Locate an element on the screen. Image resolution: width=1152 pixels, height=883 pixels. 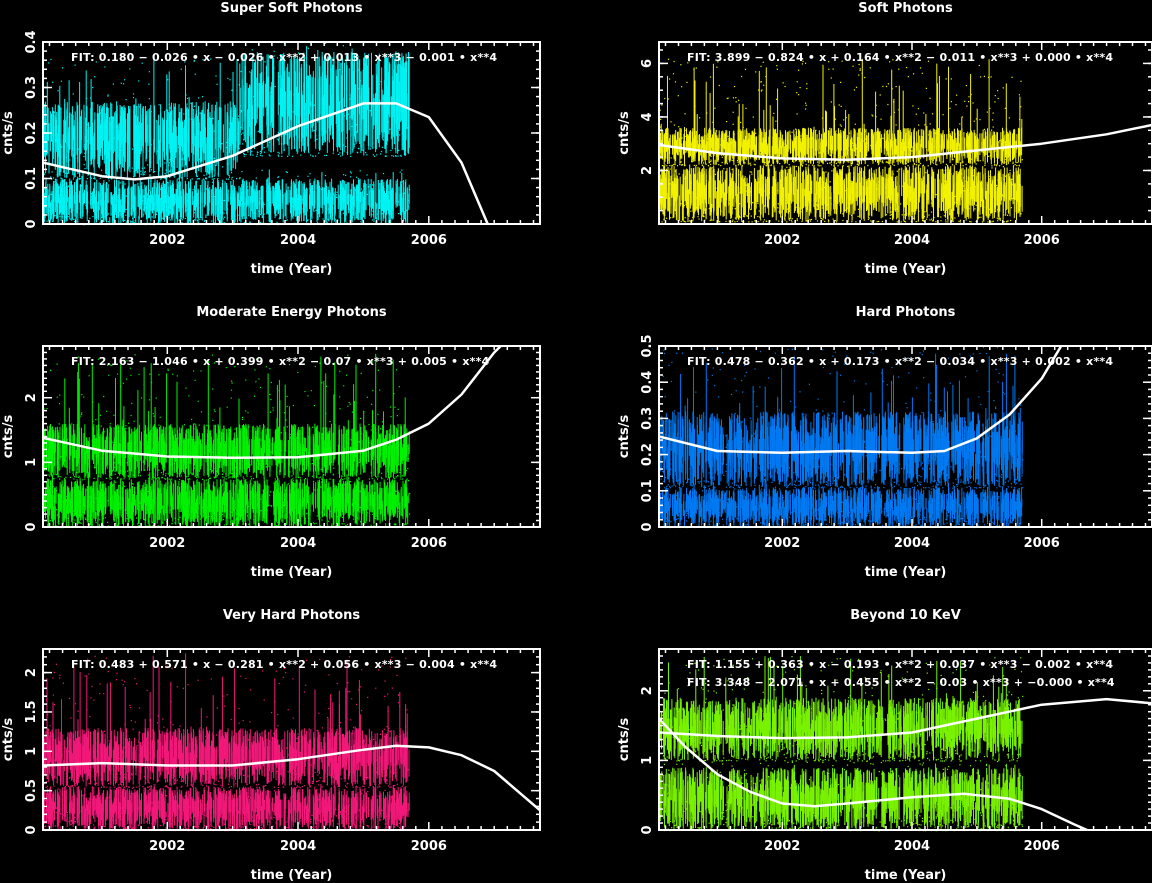
x-tick-label: 2004 is located at coordinates (298, 240).